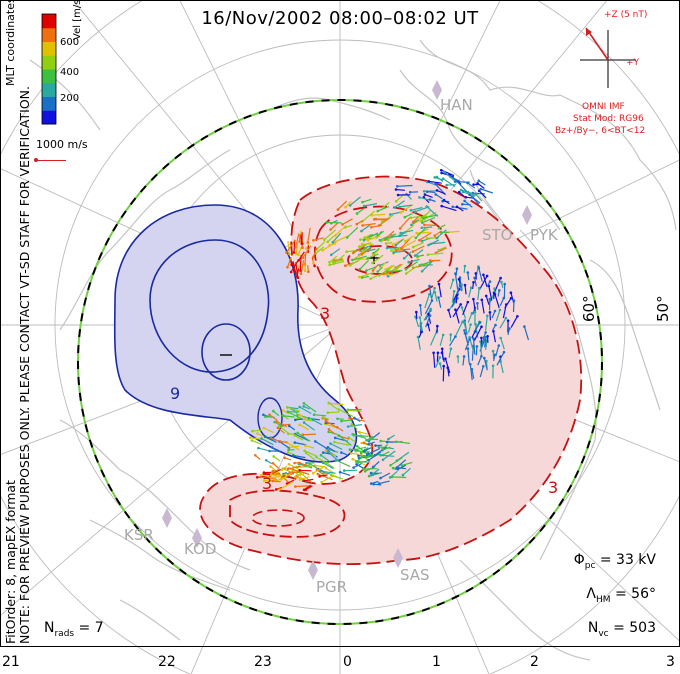 This screenshot has height=674, width=680. What do you see at coordinates (415, 575) in the screenshot?
I see `station-sas: SAS` at bounding box center [415, 575].